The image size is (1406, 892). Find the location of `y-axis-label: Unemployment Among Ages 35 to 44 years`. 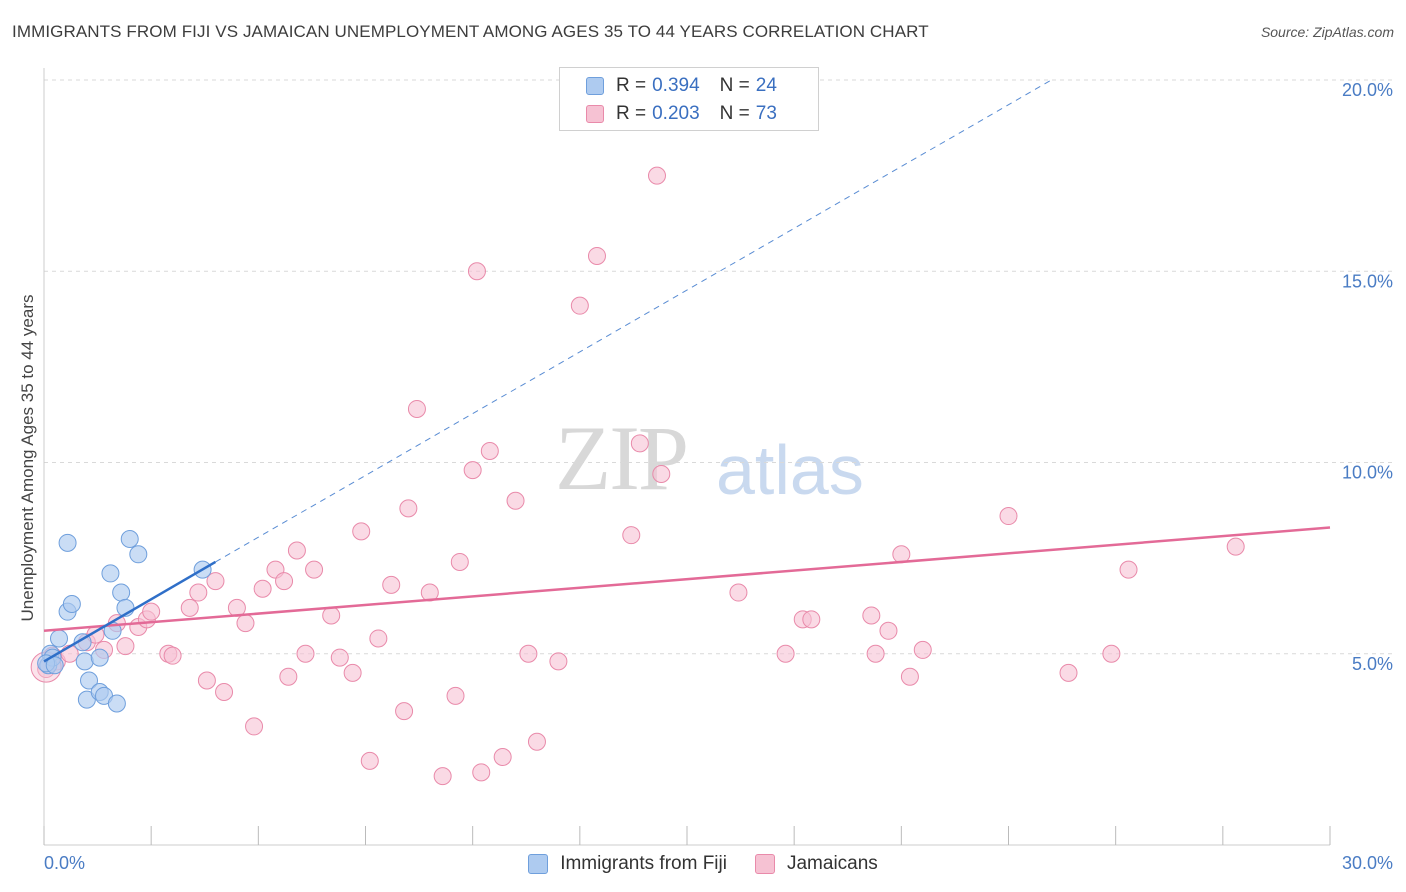

y-axis-label: Unemployment Among Ages 35 to 44 years is located at coordinates (27, 458).